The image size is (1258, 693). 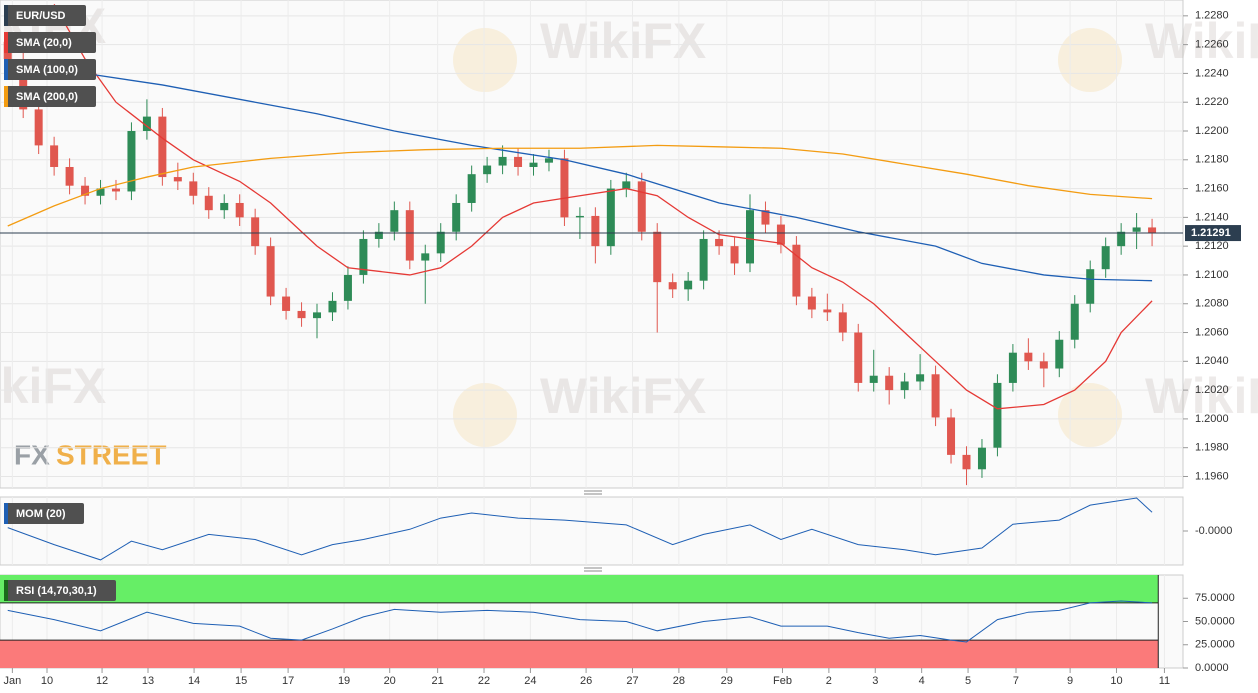 I want to click on y-tick-label: 1.2160, so click(x=1212, y=188).